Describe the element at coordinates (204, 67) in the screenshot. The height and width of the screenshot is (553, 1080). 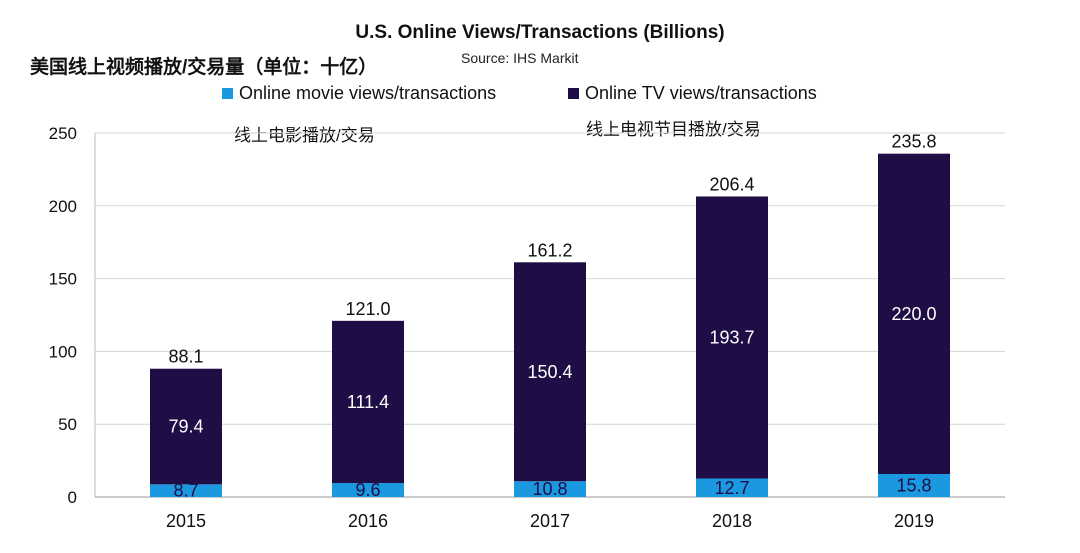
I see `chart-subtitle-cn: 美国线上视频播放/交易量（单位：十亿）` at that location.